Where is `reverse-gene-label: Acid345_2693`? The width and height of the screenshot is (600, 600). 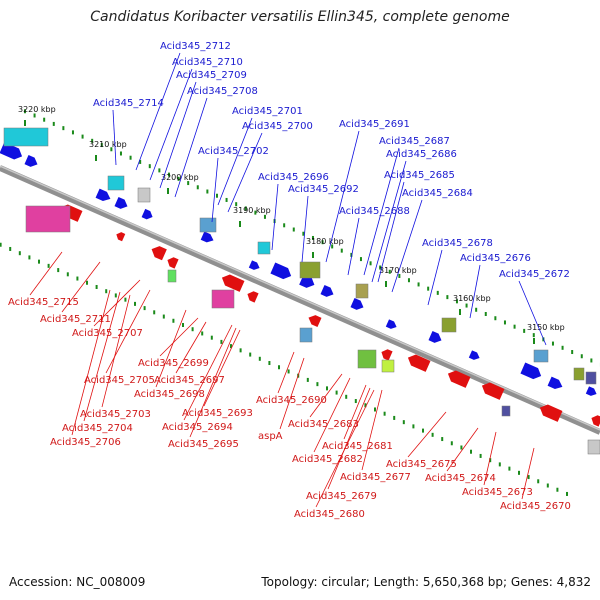 reverse-gene-label: Acid345_2693 is located at coordinates (217, 413).